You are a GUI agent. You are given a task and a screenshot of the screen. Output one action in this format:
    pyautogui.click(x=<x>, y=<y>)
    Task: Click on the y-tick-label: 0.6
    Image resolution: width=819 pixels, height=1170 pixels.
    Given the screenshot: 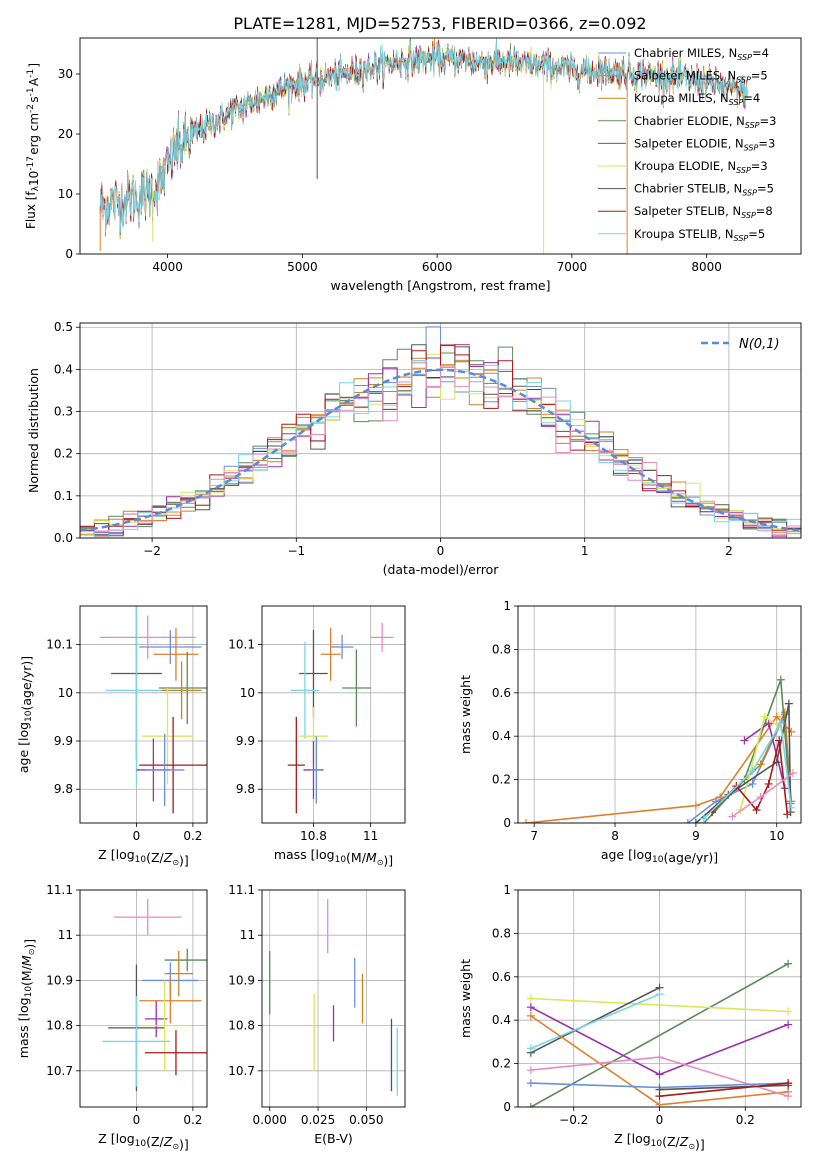 What is the action you would take?
    pyautogui.click(x=501, y=693)
    